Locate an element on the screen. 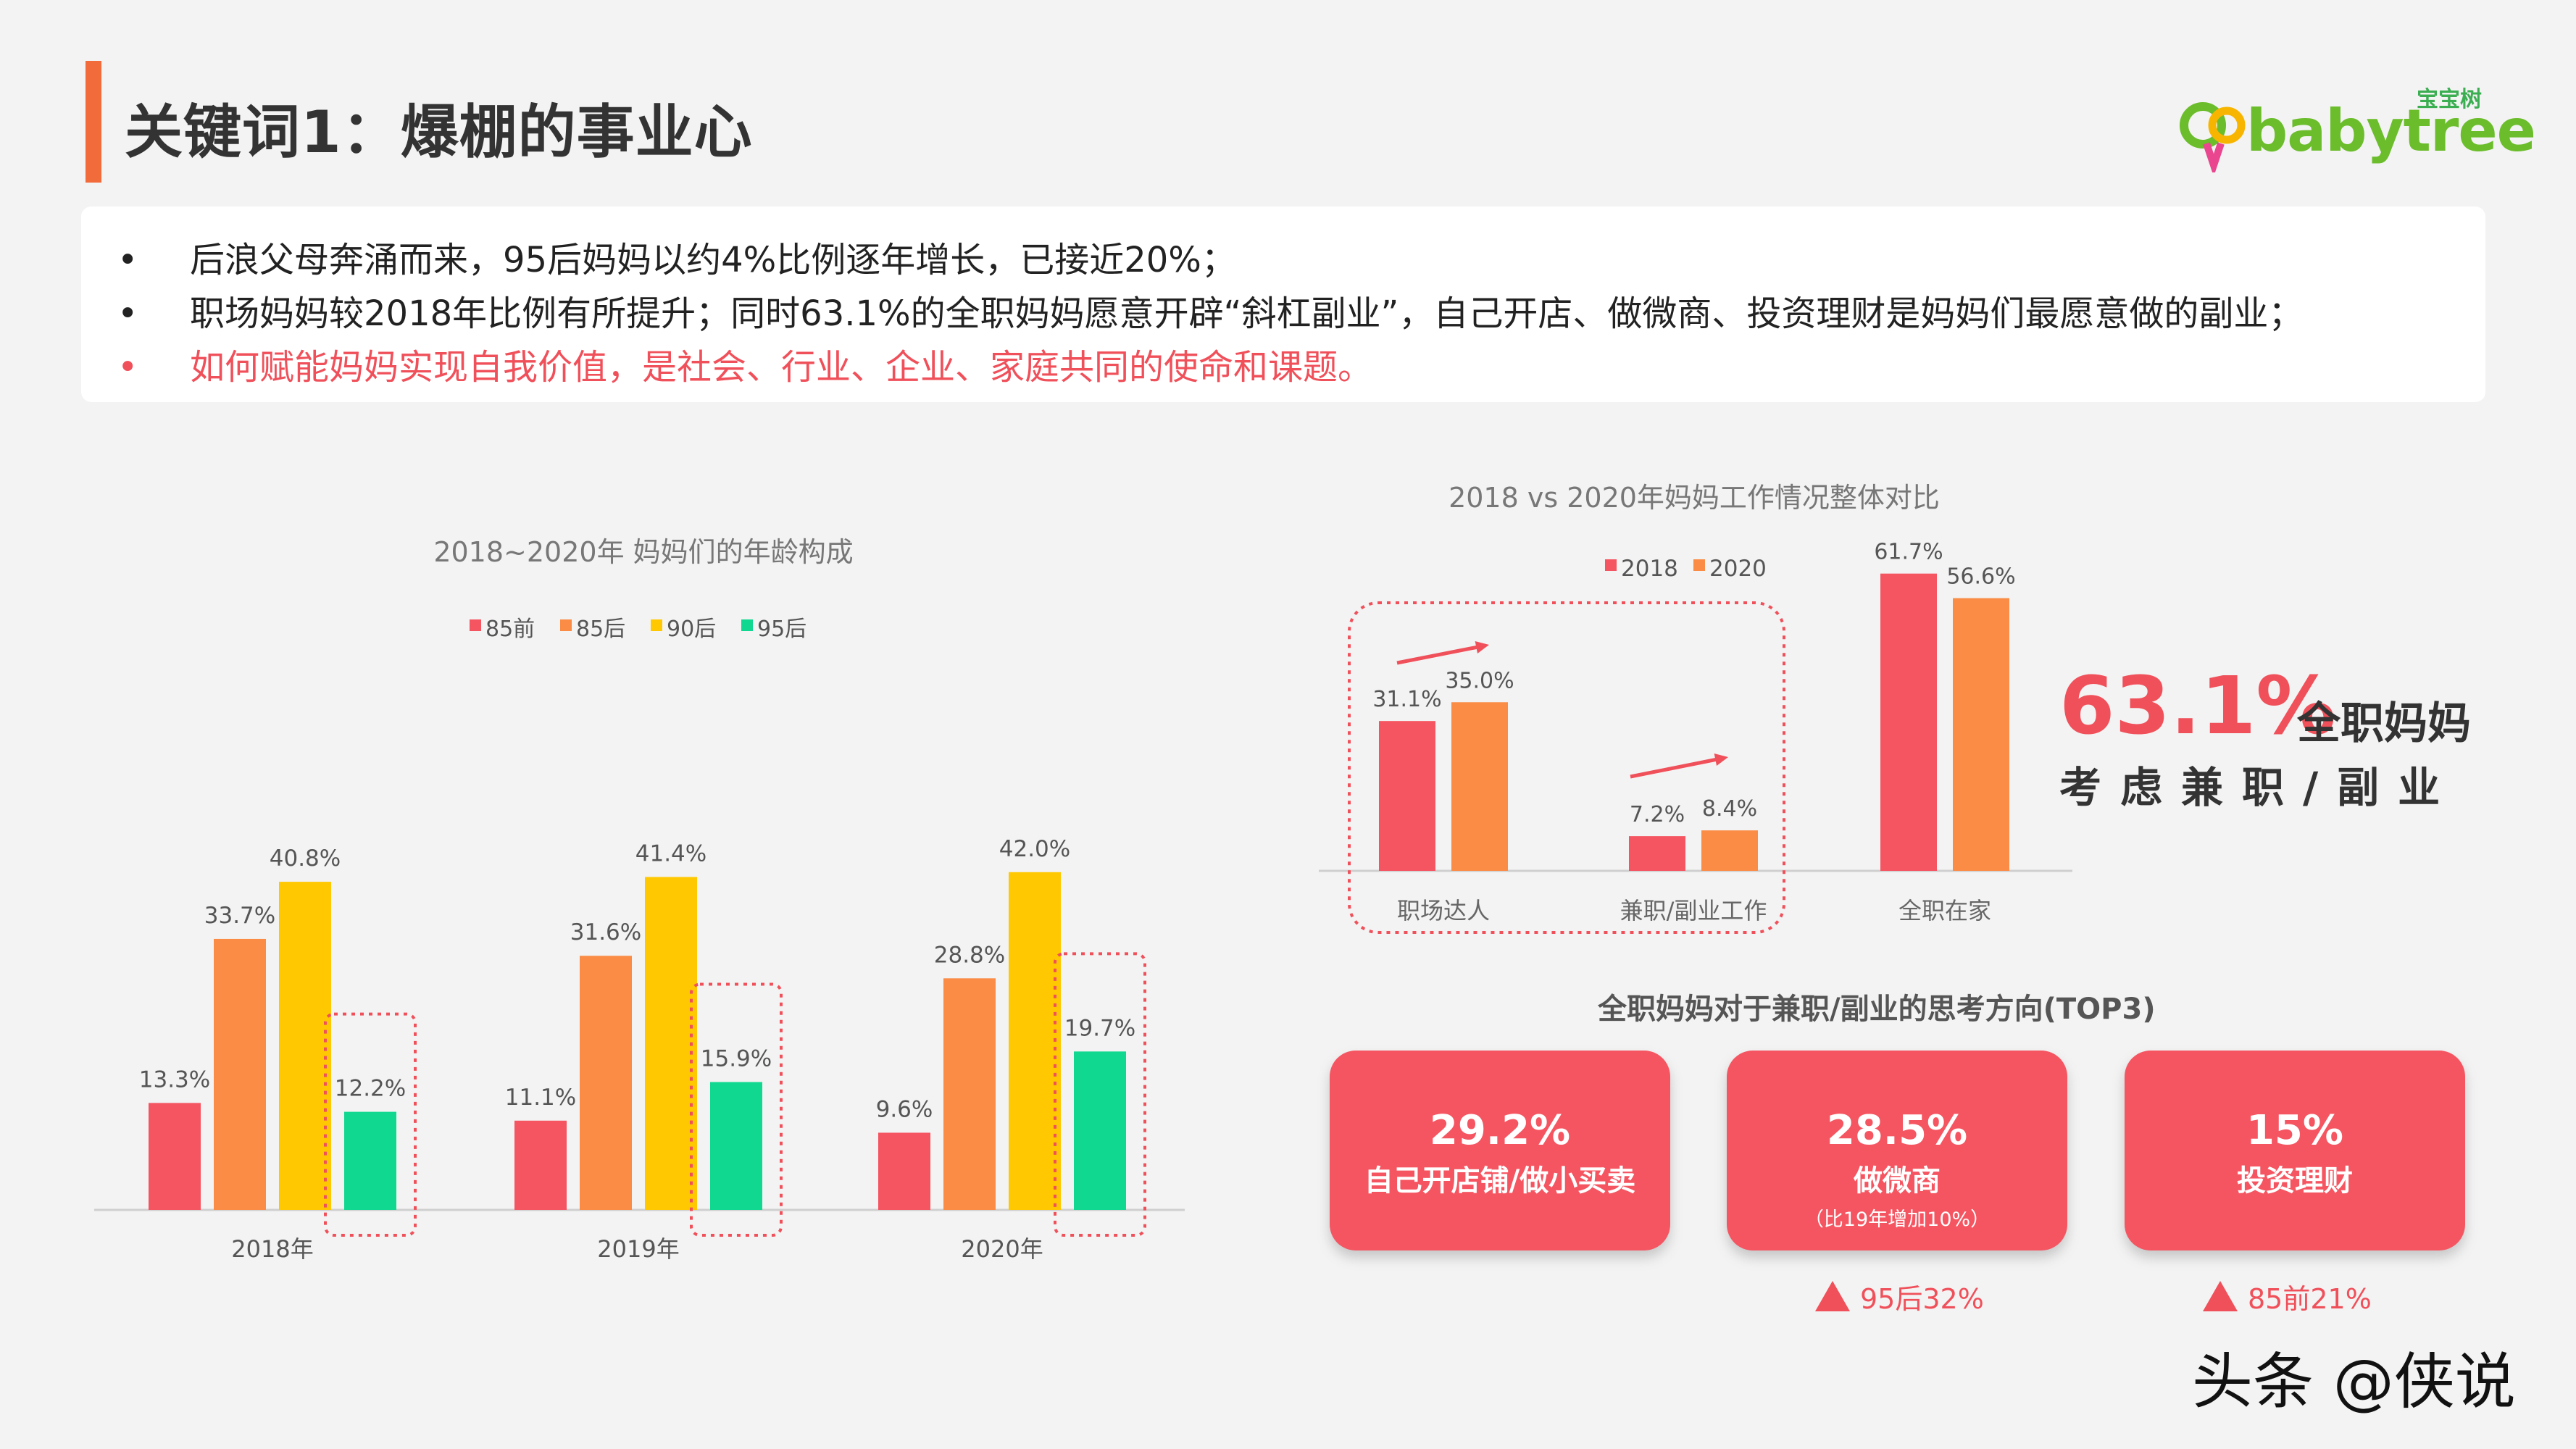  top3-card-2: 28.5% 做微商 （比19年增加10%） is located at coordinates (1897, 1151).